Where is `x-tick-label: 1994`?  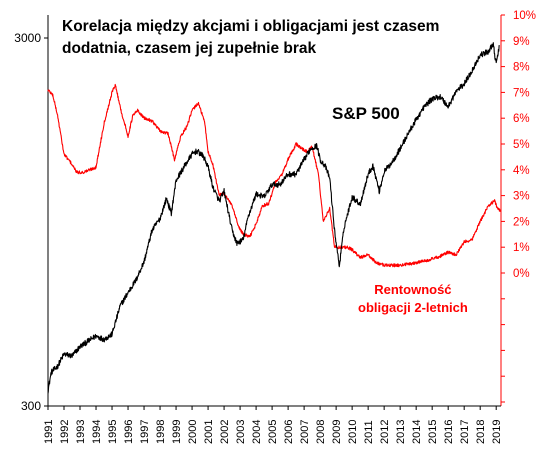 x-tick-label: 1994 is located at coordinates (97, 432).